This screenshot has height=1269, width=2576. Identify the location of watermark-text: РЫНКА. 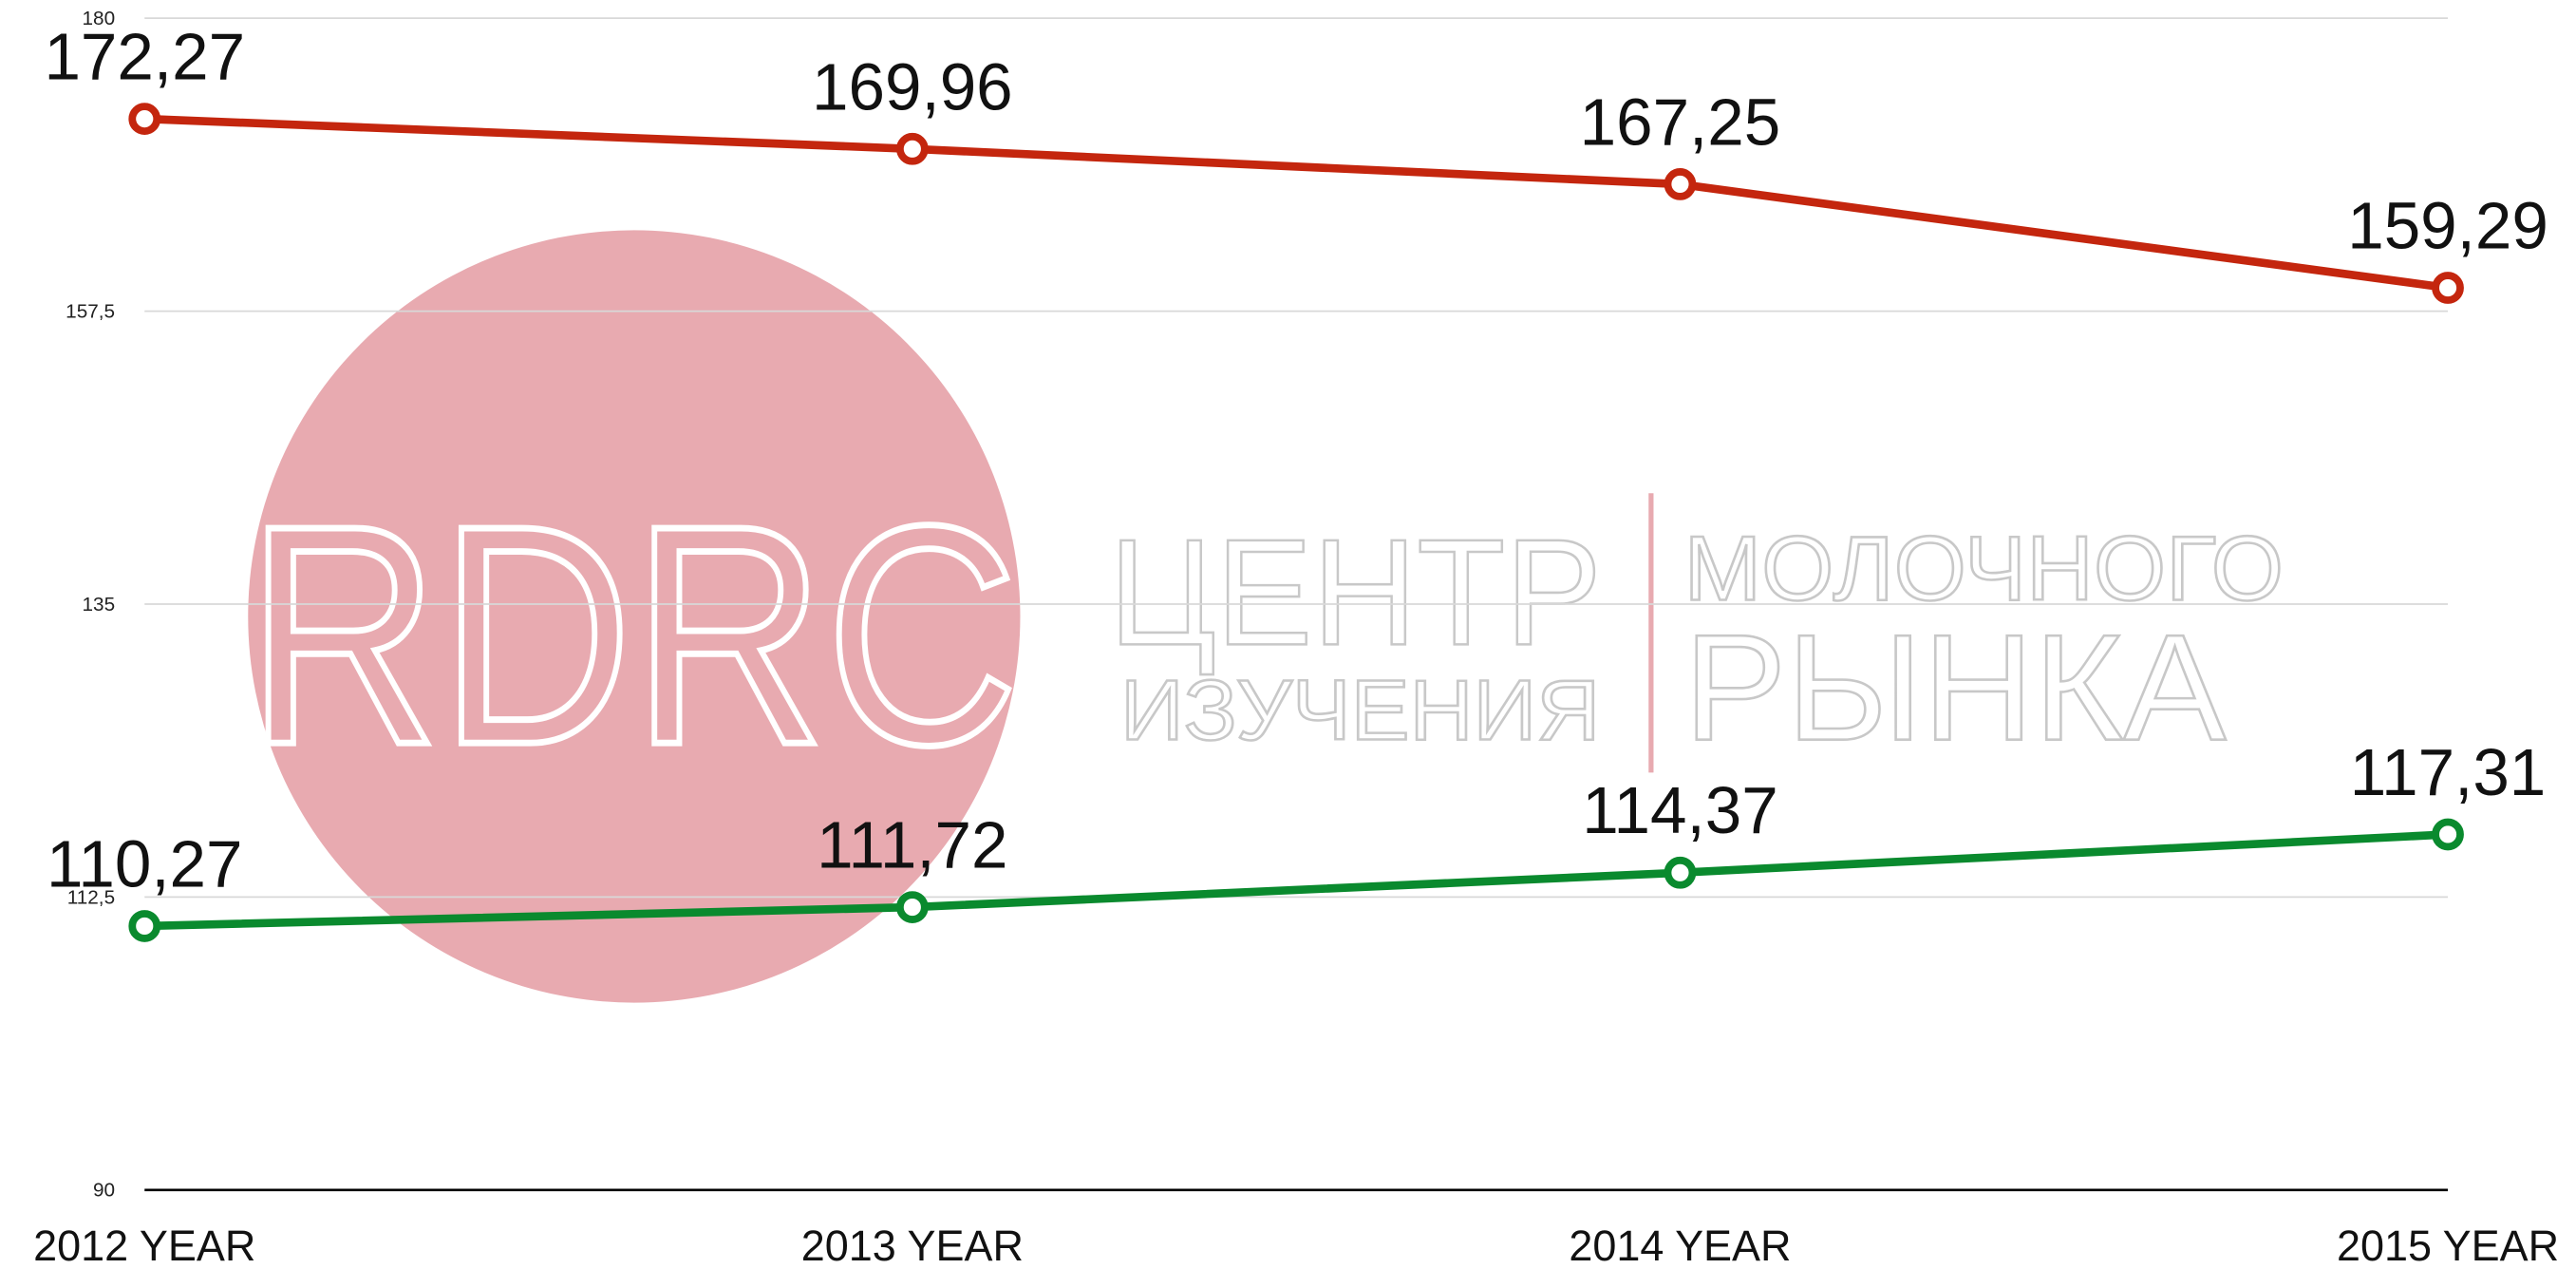
(1954, 687).